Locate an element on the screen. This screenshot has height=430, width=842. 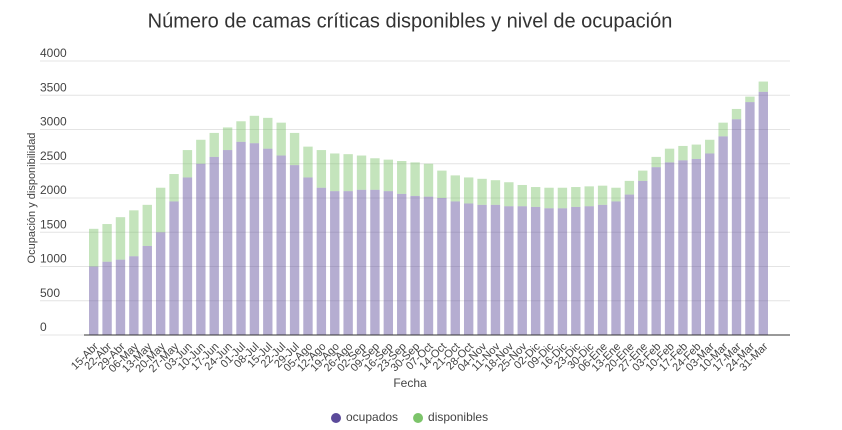
y-tick-label: 1000 is located at coordinates (53, 259).